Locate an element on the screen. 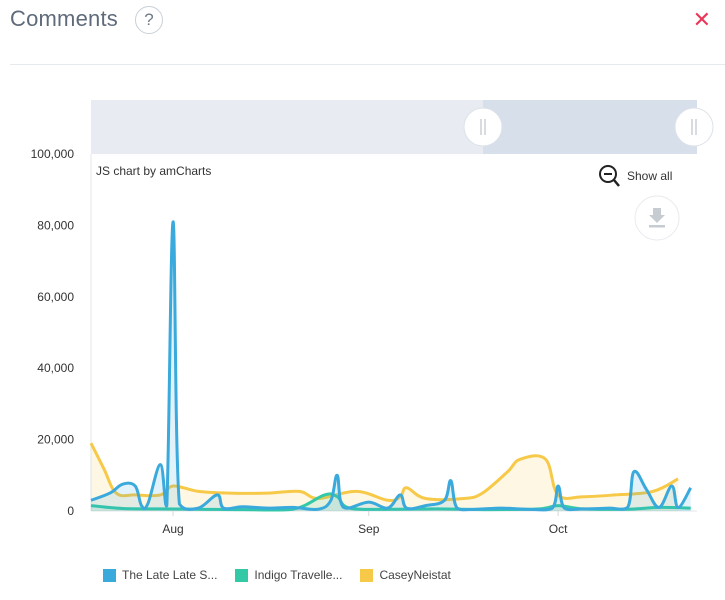  panel-header: Comments ? ✕ is located at coordinates (362, 32).